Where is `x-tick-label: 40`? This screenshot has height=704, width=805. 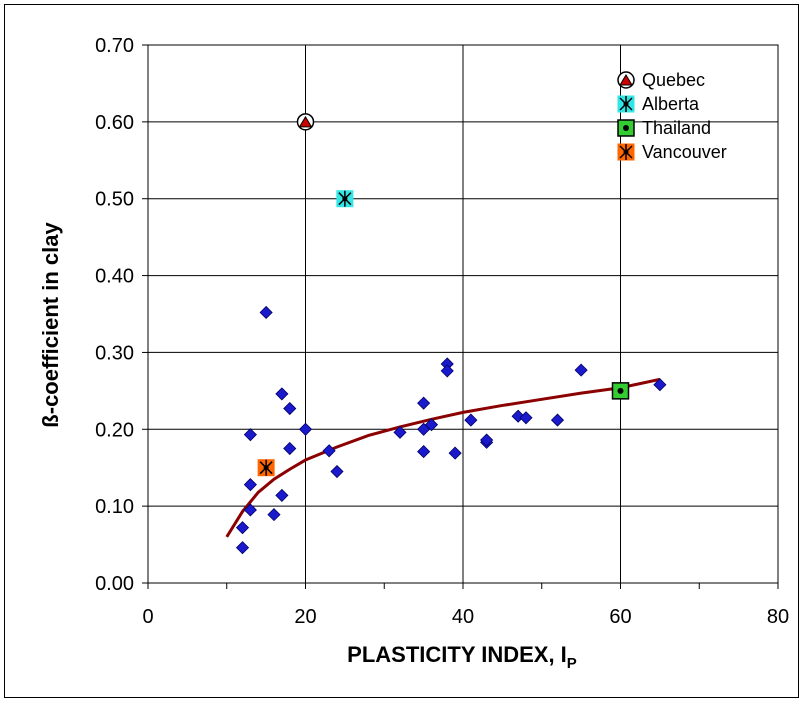 x-tick-label: 40 is located at coordinates (463, 617).